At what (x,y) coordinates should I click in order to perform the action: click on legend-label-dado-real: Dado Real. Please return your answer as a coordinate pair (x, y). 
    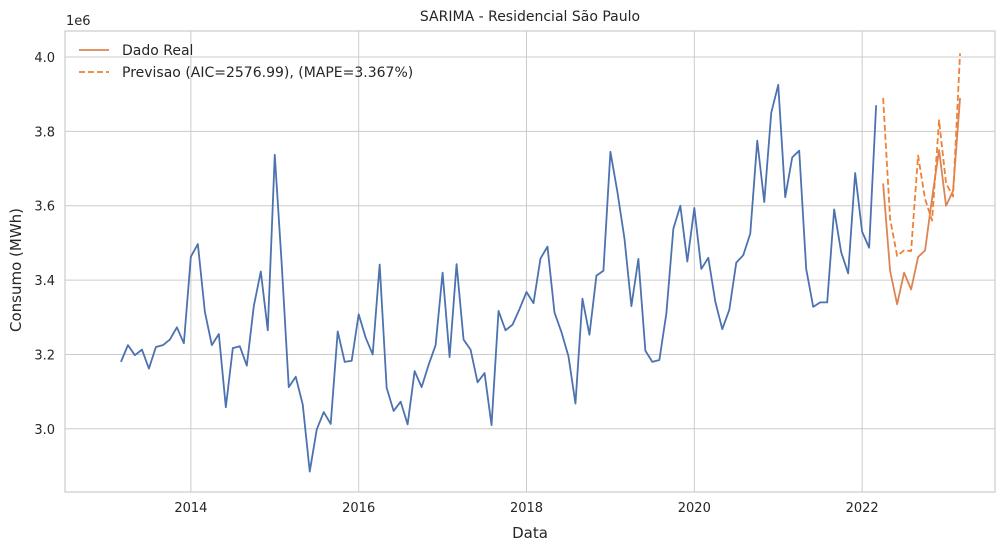
    Looking at the image, I should click on (157, 51).